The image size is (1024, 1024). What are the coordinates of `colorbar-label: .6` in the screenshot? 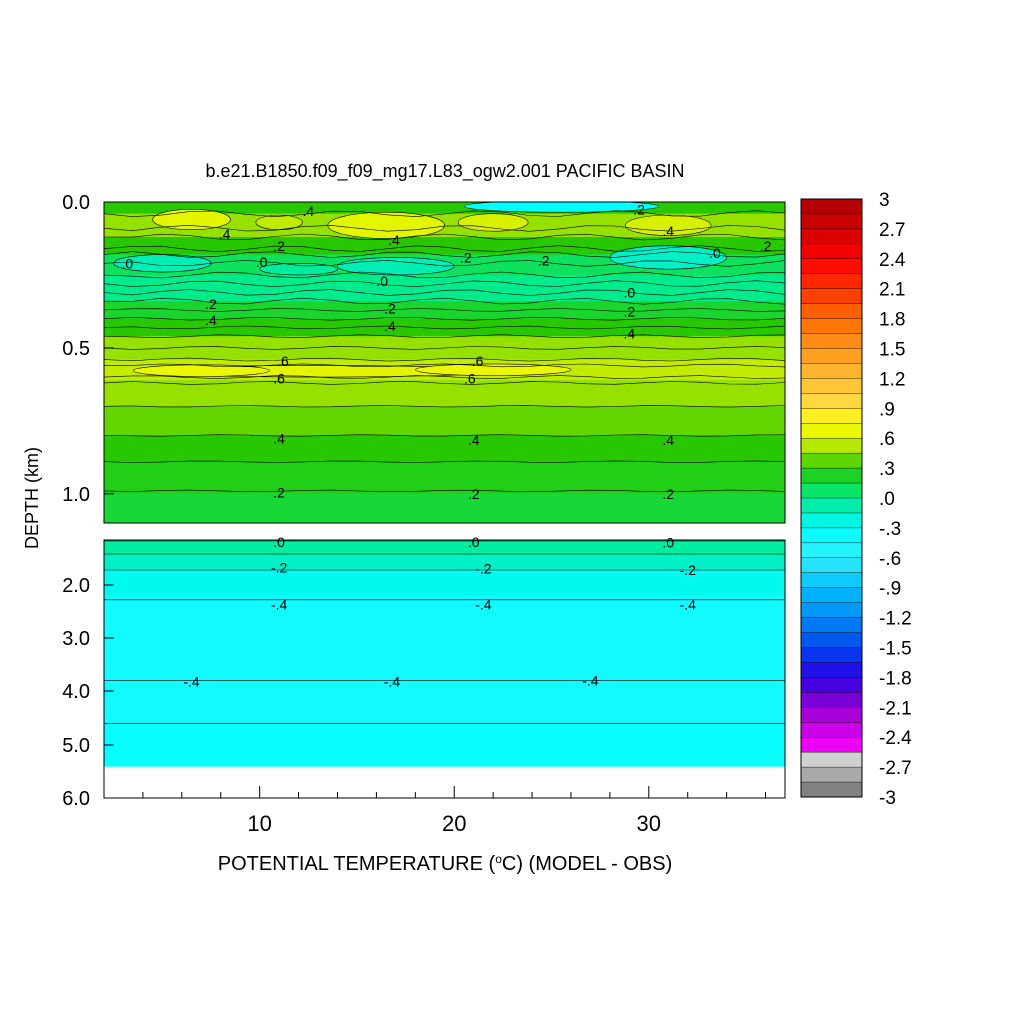 It's located at (887, 439).